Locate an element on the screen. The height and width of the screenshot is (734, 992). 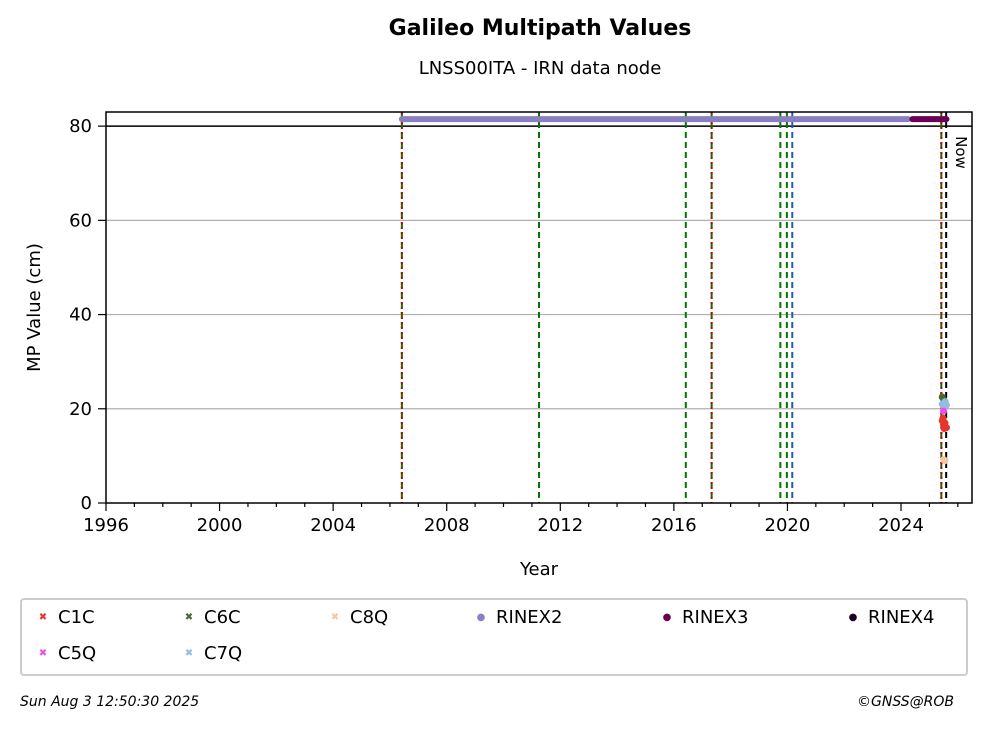
legend-marker-rinex4: ● is located at coordinates (853, 617).